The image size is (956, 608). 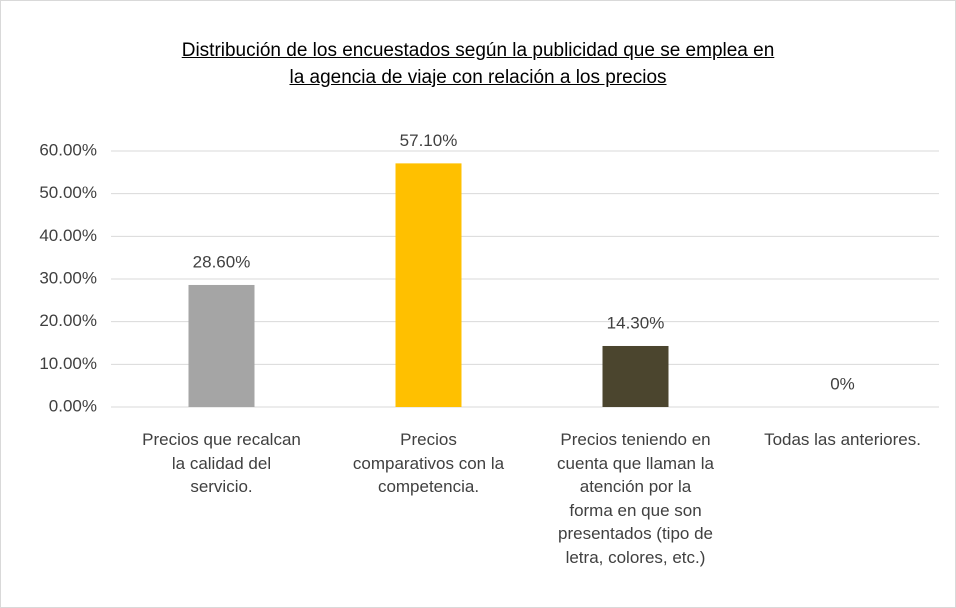 What do you see at coordinates (68, 277) in the screenshot?
I see `y-tick-label: 30.00%` at bounding box center [68, 277].